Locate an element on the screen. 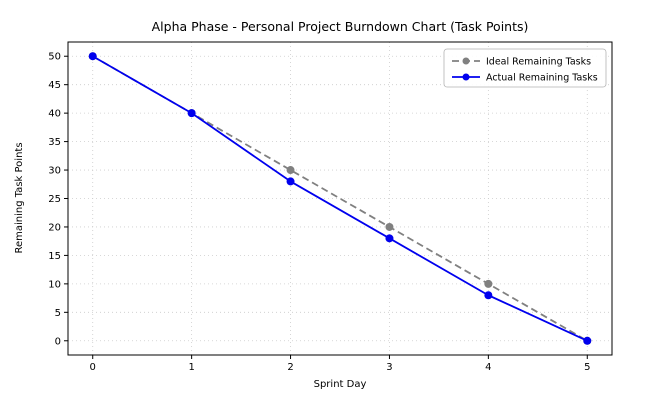 Image resolution: width=648 pixels, height=404 pixels. y-tick-label: 0 is located at coordinates (58, 341).